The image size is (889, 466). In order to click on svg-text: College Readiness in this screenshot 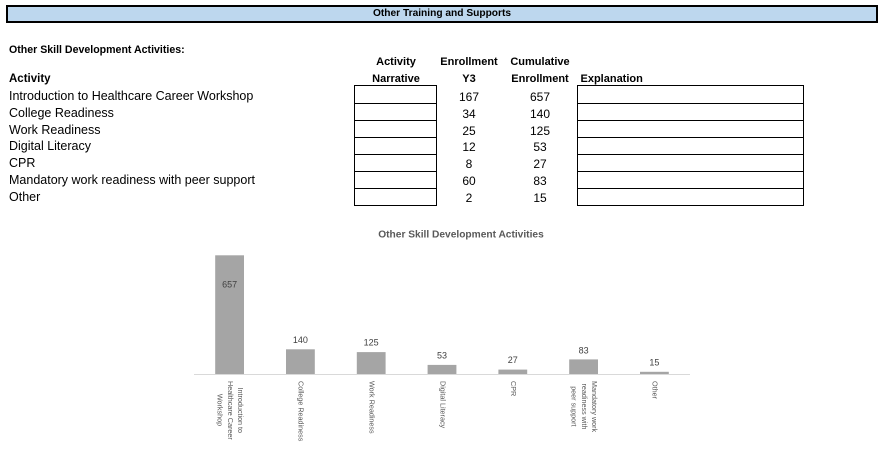, I will do `click(301, 411)`.